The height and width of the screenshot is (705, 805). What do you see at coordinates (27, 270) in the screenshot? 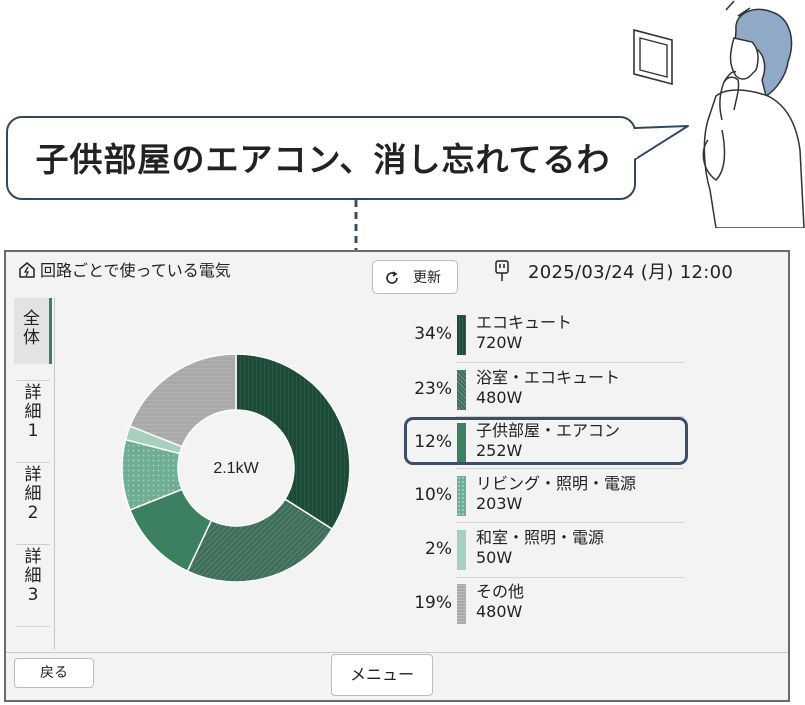
I see `house-power-icon` at bounding box center [27, 270].